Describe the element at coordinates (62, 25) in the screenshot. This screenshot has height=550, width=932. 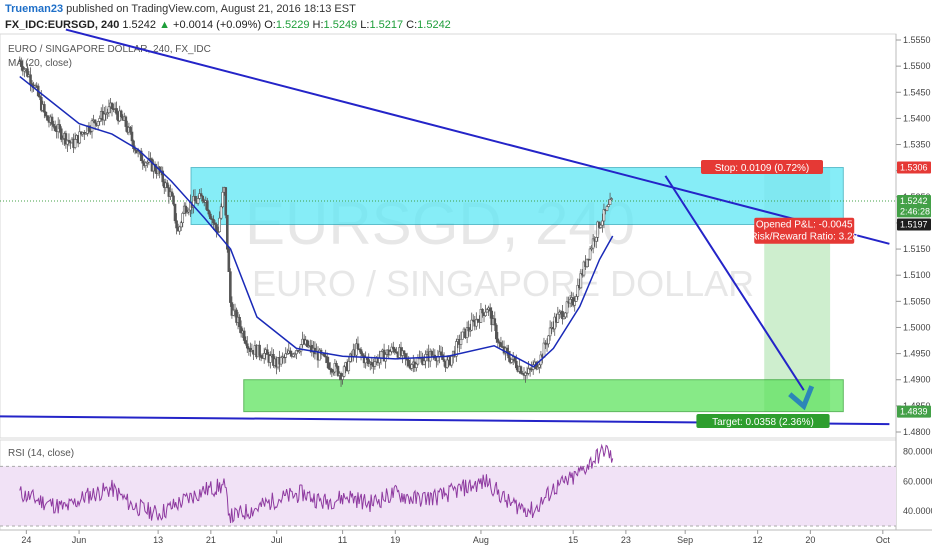
I see `symbol-label: FX_IDC:EURSGD, 240` at that location.